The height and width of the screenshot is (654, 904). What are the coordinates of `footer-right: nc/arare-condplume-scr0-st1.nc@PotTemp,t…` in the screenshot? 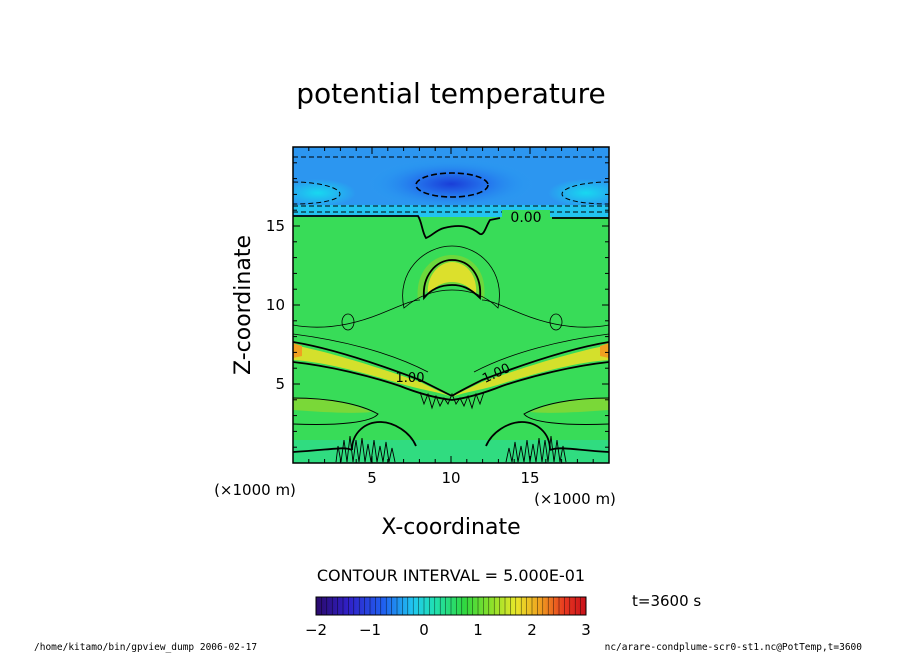 It's located at (734, 647).